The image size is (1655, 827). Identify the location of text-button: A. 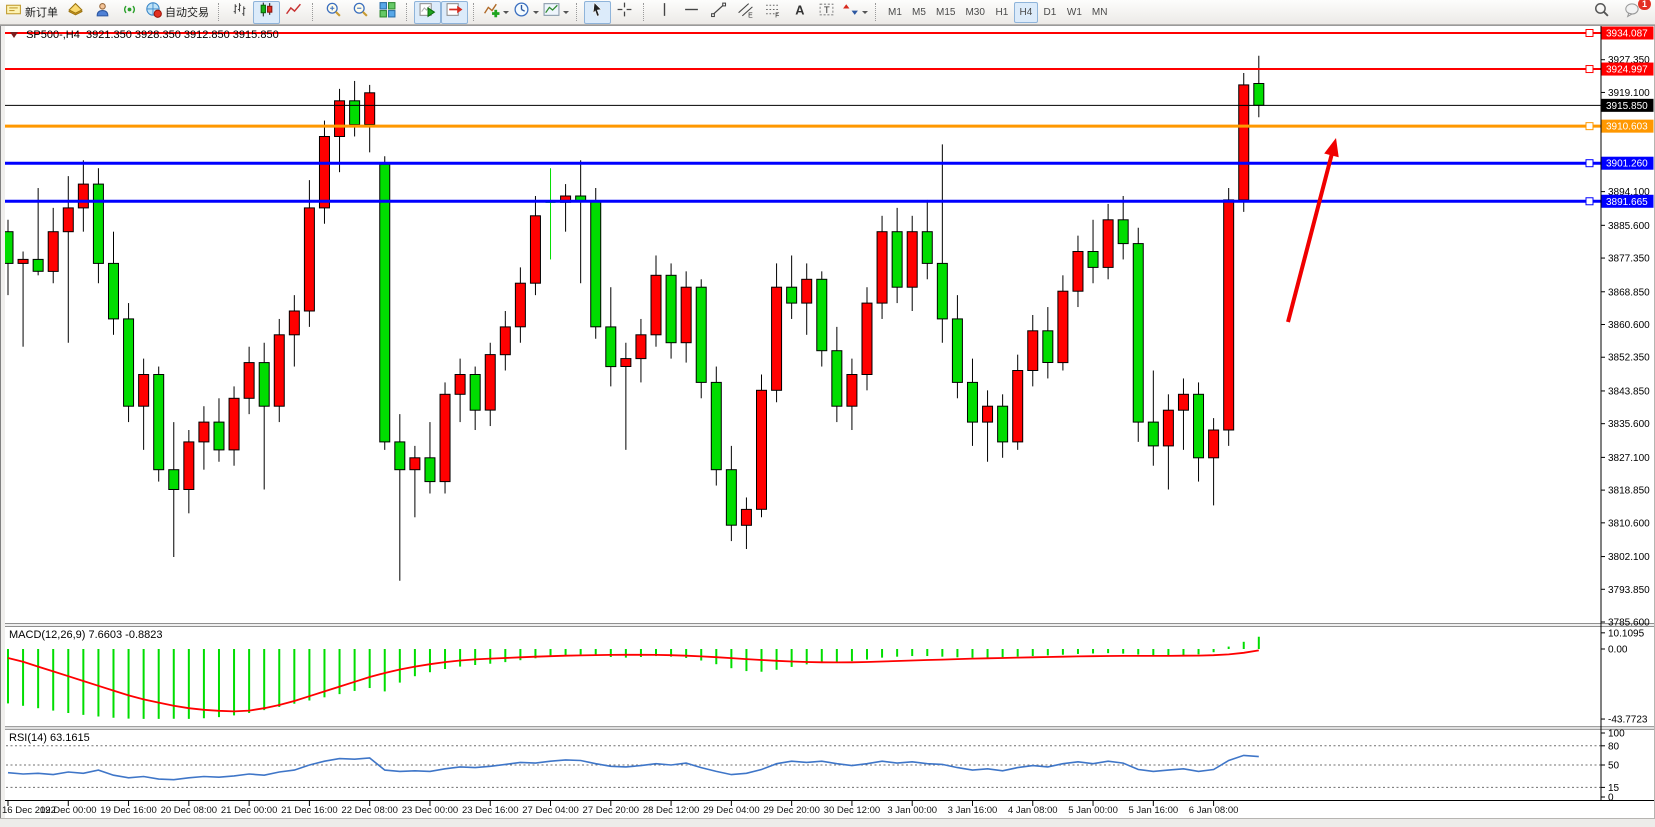
(799, 12).